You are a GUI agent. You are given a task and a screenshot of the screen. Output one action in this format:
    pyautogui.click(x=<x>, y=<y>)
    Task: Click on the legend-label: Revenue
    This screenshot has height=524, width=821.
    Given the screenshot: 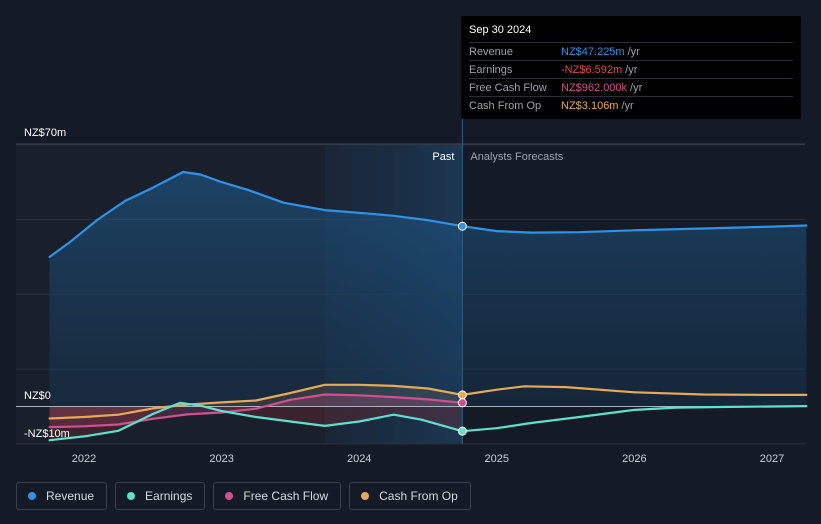 What is the action you would take?
    pyautogui.click(x=70, y=496)
    